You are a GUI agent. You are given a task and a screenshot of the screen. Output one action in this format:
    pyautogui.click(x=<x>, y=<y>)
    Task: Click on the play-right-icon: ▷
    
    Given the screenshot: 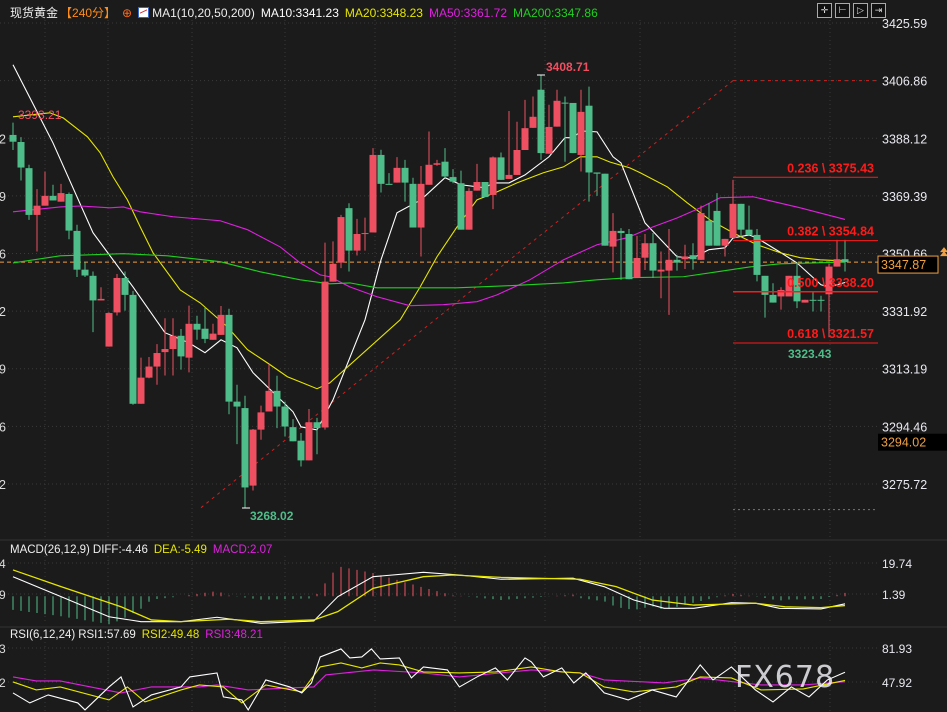 What is the action you would take?
    pyautogui.click(x=860, y=10)
    